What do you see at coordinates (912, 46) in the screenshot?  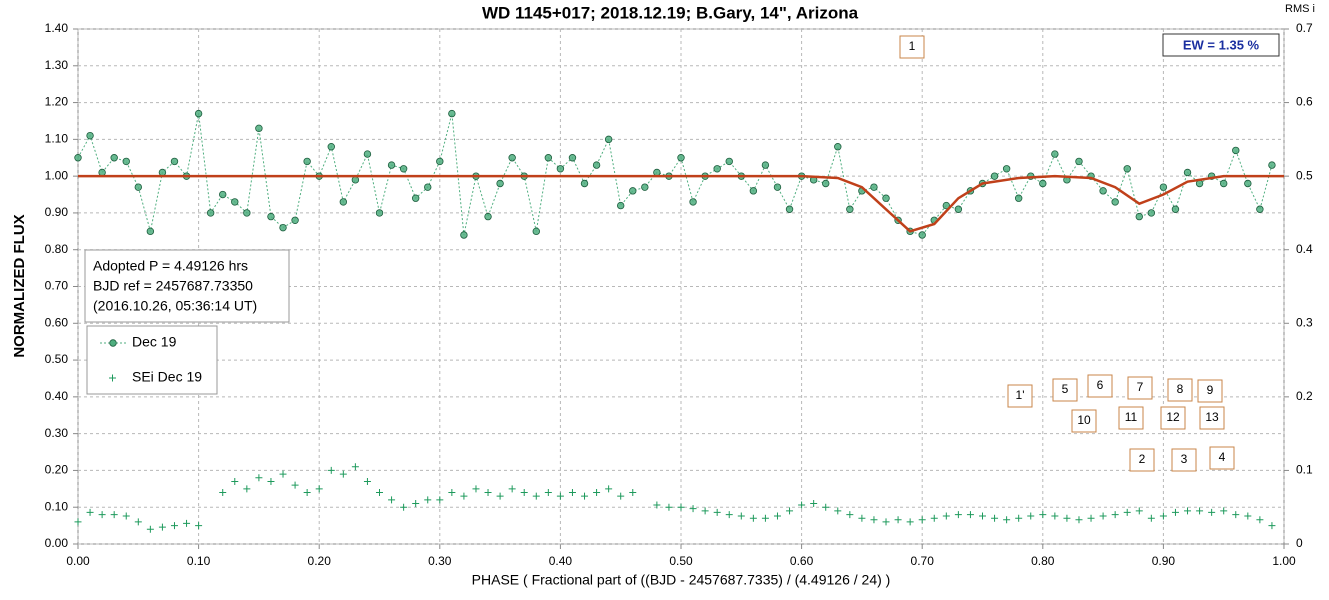 I see `annotation-label: 1` at bounding box center [912, 46].